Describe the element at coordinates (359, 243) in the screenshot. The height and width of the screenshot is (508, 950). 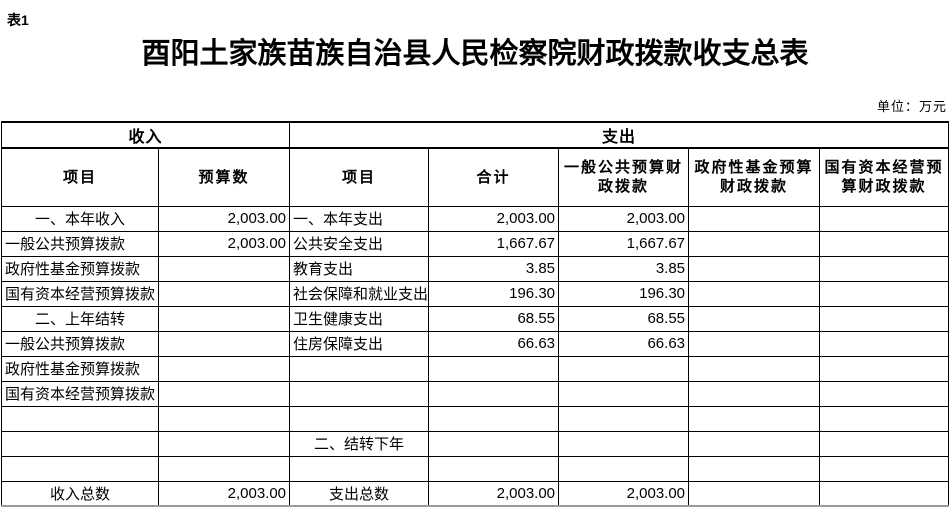
I see `expense-item-cell: 公共安全支出` at that location.